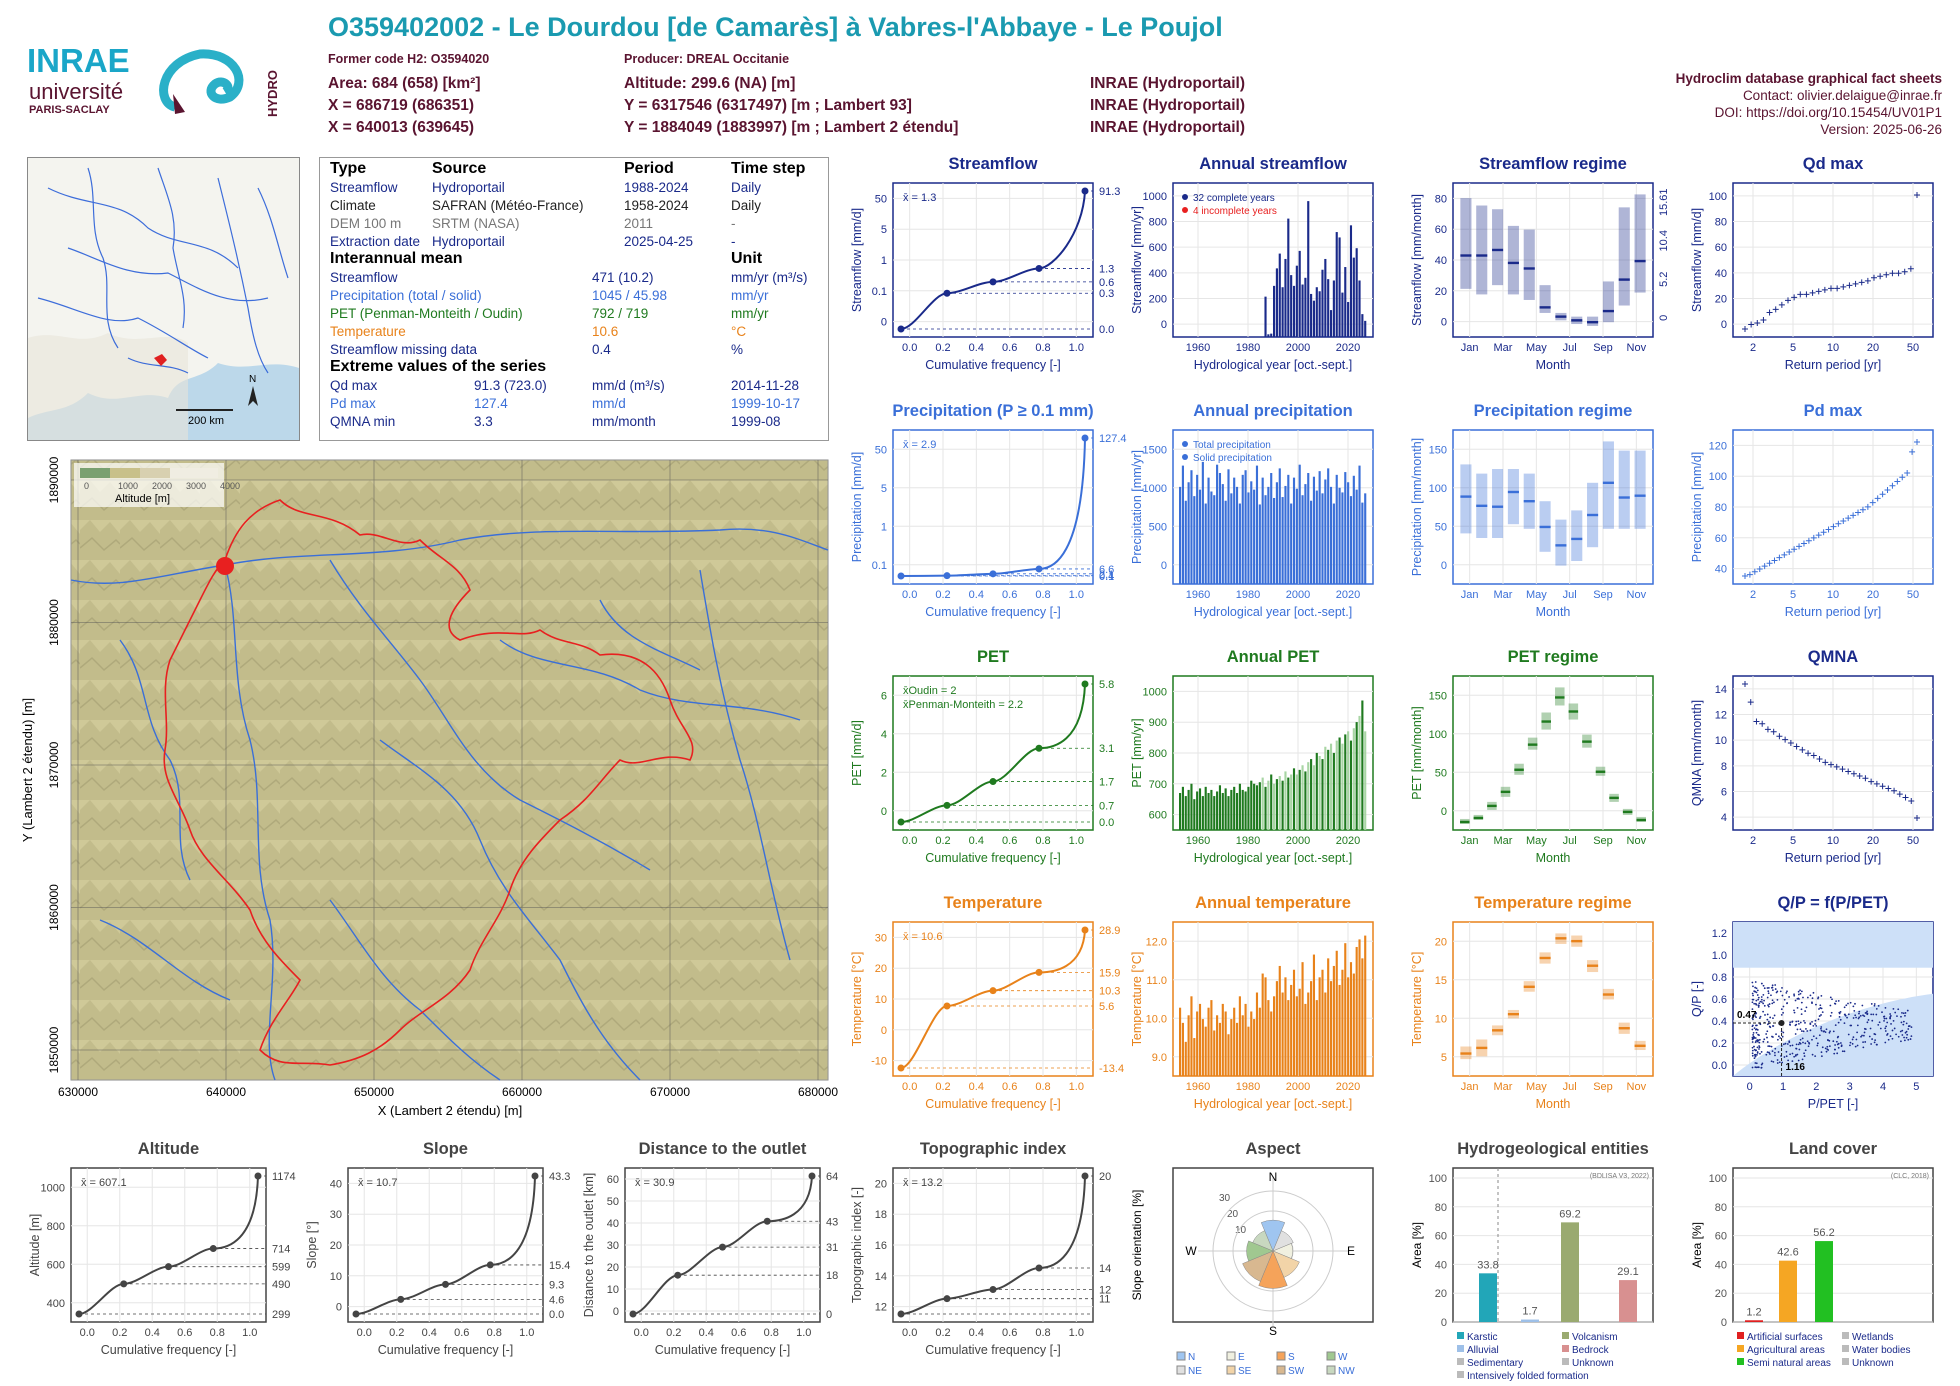  I want to click on ytick-label: 0.1, so click(879, 566).